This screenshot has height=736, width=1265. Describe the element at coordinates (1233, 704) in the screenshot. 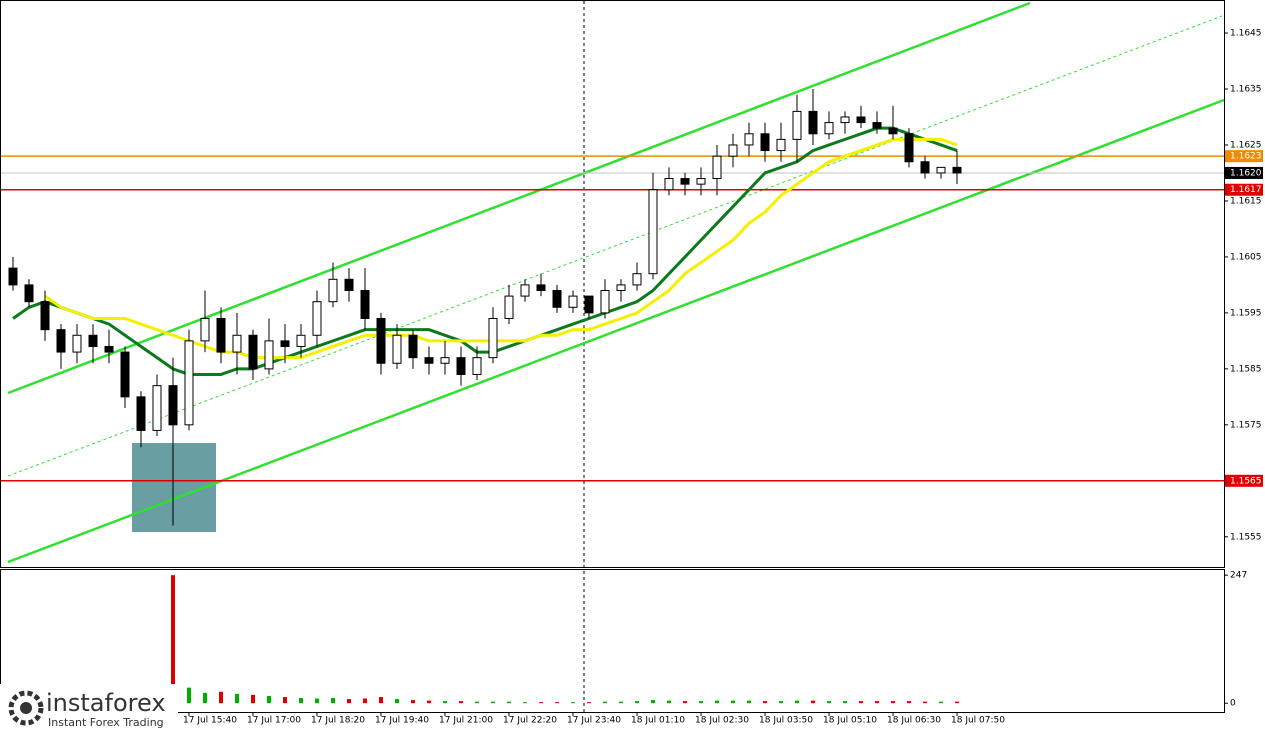

I see `volume-tick-label: 0` at that location.